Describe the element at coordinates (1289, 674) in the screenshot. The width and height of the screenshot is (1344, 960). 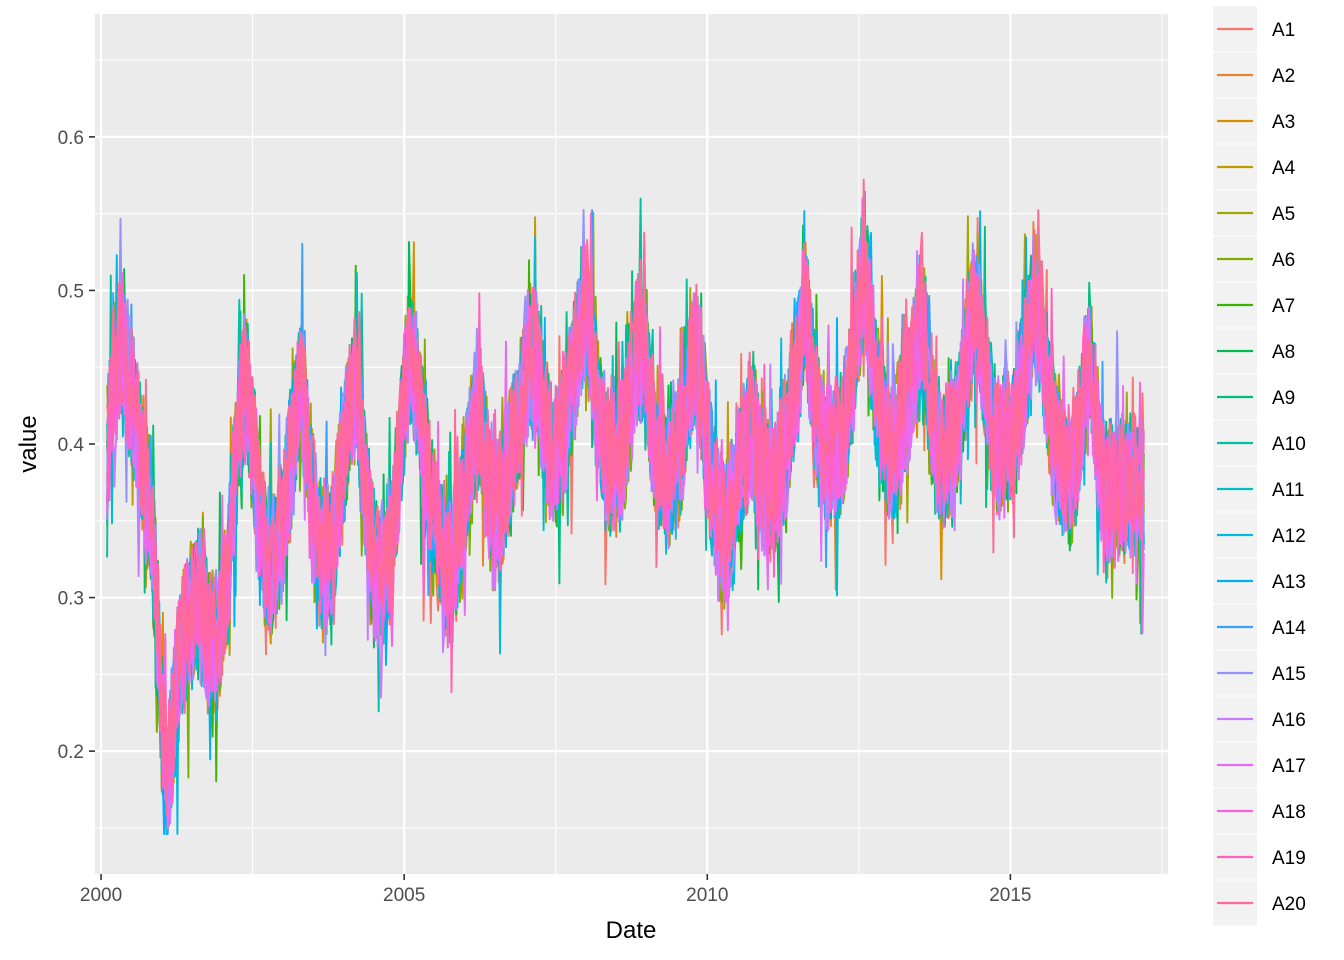
I see `legend-label-a15: A15` at that location.